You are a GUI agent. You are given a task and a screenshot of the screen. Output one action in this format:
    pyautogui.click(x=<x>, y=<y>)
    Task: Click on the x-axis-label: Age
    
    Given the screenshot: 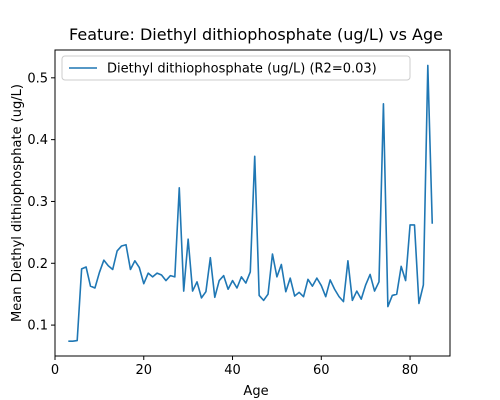 What is the action you would take?
    pyautogui.click(x=255, y=391)
    